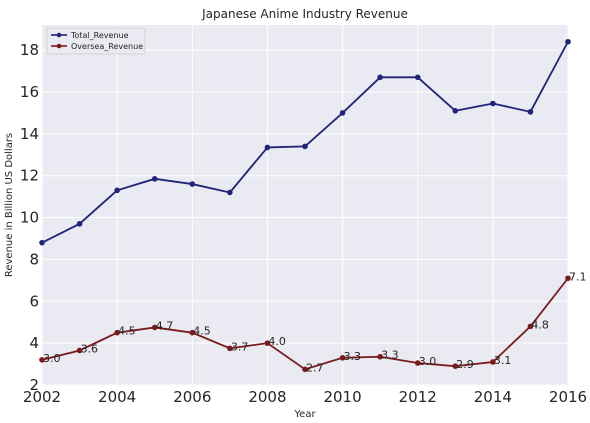  What do you see at coordinates (90, 348) in the screenshot?
I see `data-label: 3.6` at bounding box center [90, 348].